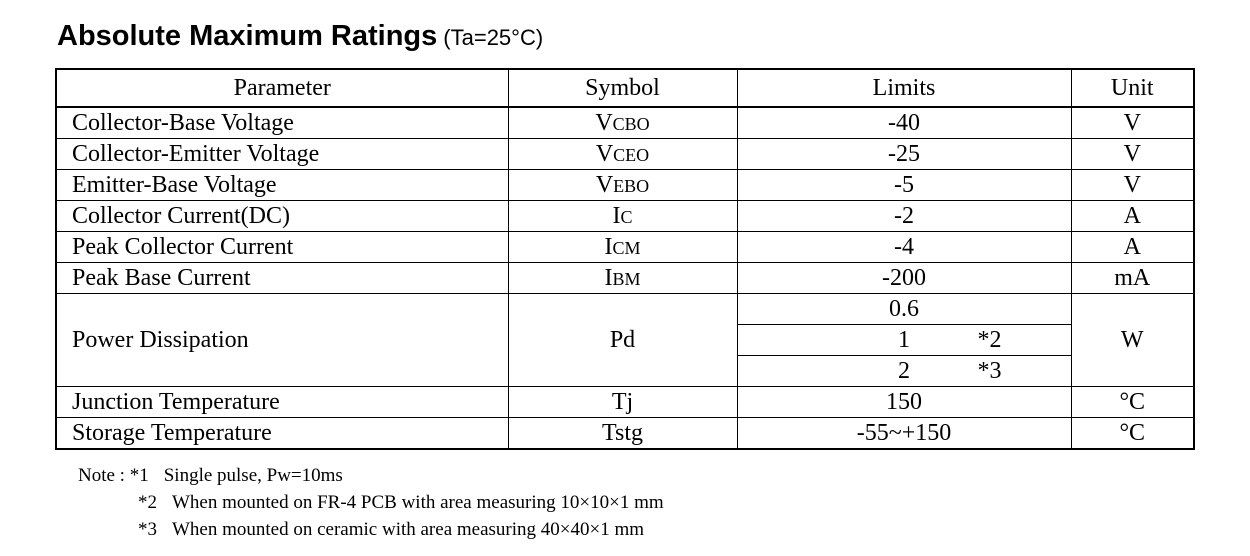 This screenshot has height=556, width=1250. Describe the element at coordinates (622, 340) in the screenshot. I see `power-symbol: Pd` at that location.